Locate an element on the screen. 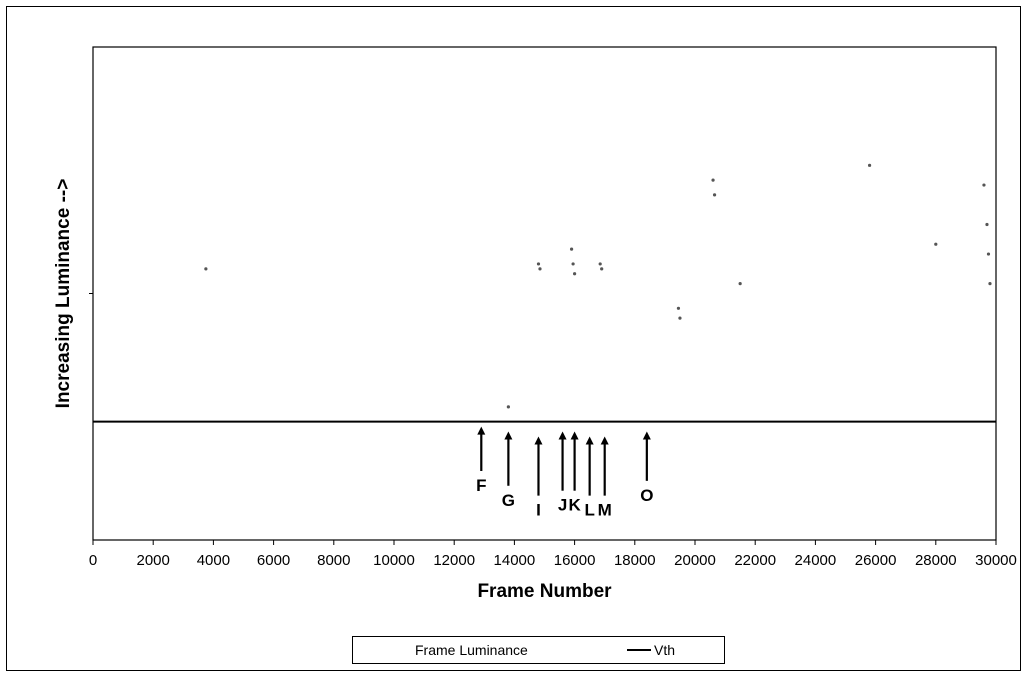 The width and height of the screenshot is (1027, 677). annotation-arrow-i: I is located at coordinates (538, 478).